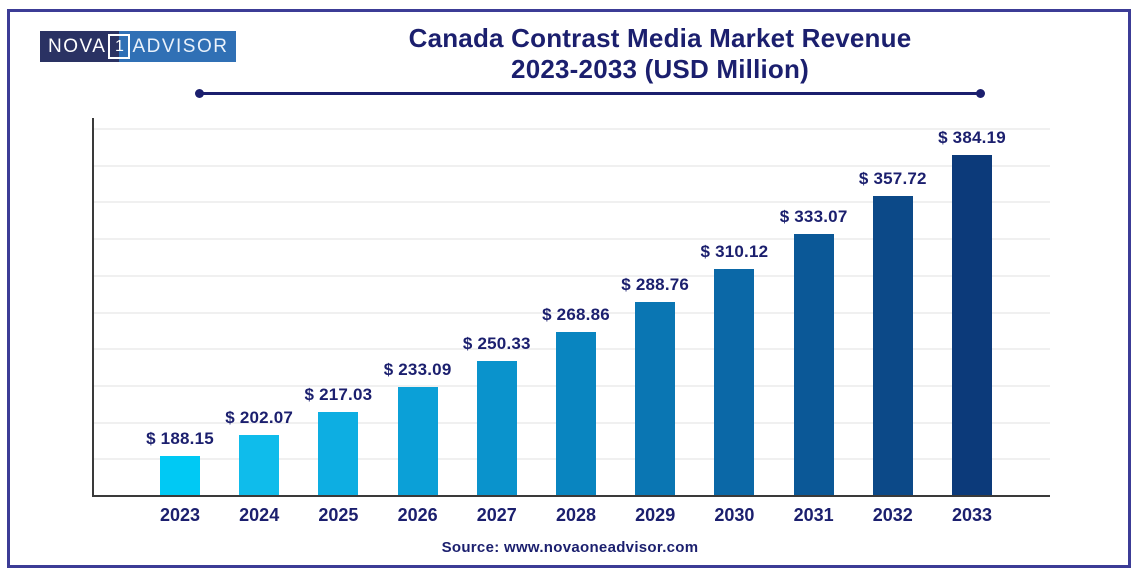  I want to click on bar-value-label-2029: $ 288.76, so click(655, 284).